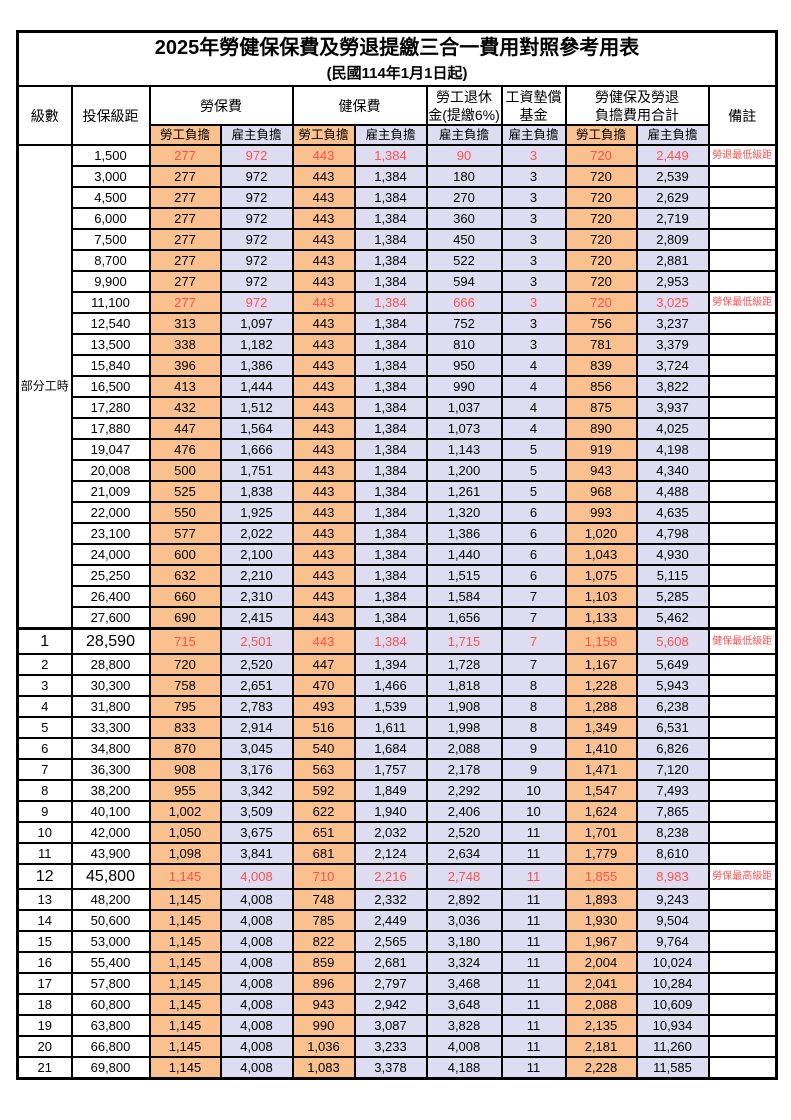 The image size is (791, 1120). I want to click on total-employer-cell: 3,724, so click(672, 365).